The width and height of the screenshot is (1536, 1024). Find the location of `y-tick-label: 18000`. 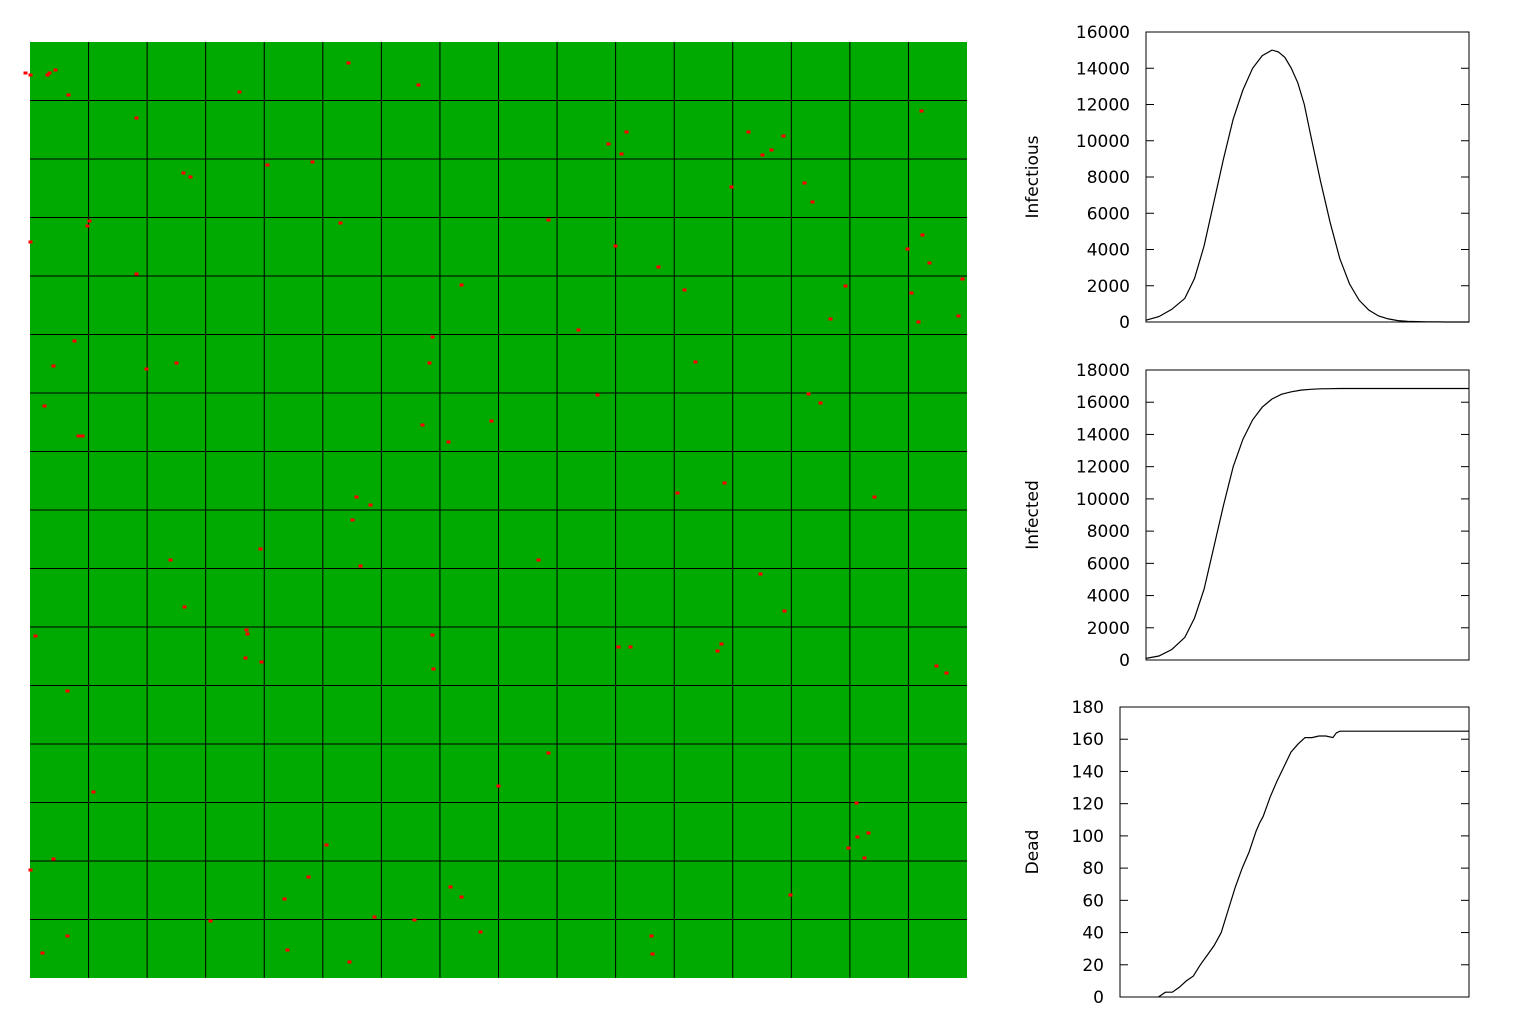

y-tick-label: 18000 is located at coordinates (1103, 371).